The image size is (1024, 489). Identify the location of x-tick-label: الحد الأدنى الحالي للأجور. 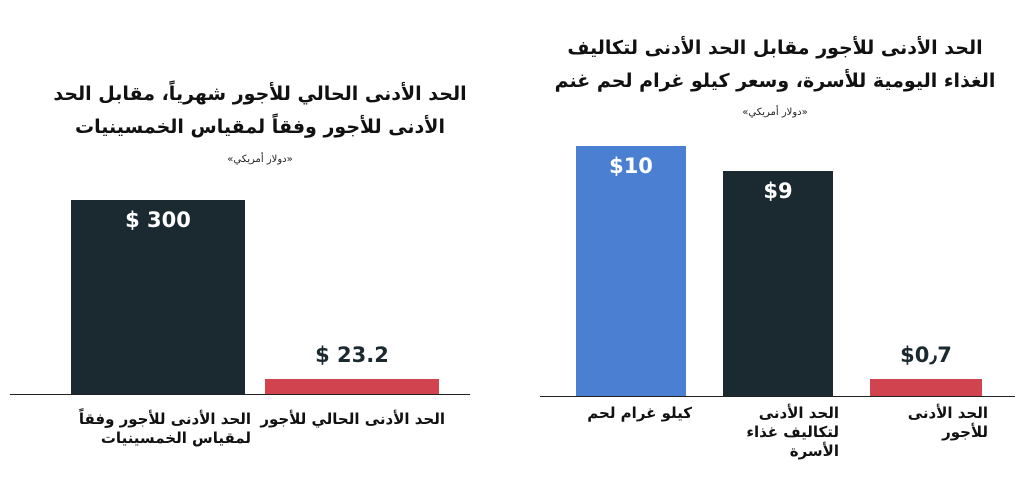
(352, 419).